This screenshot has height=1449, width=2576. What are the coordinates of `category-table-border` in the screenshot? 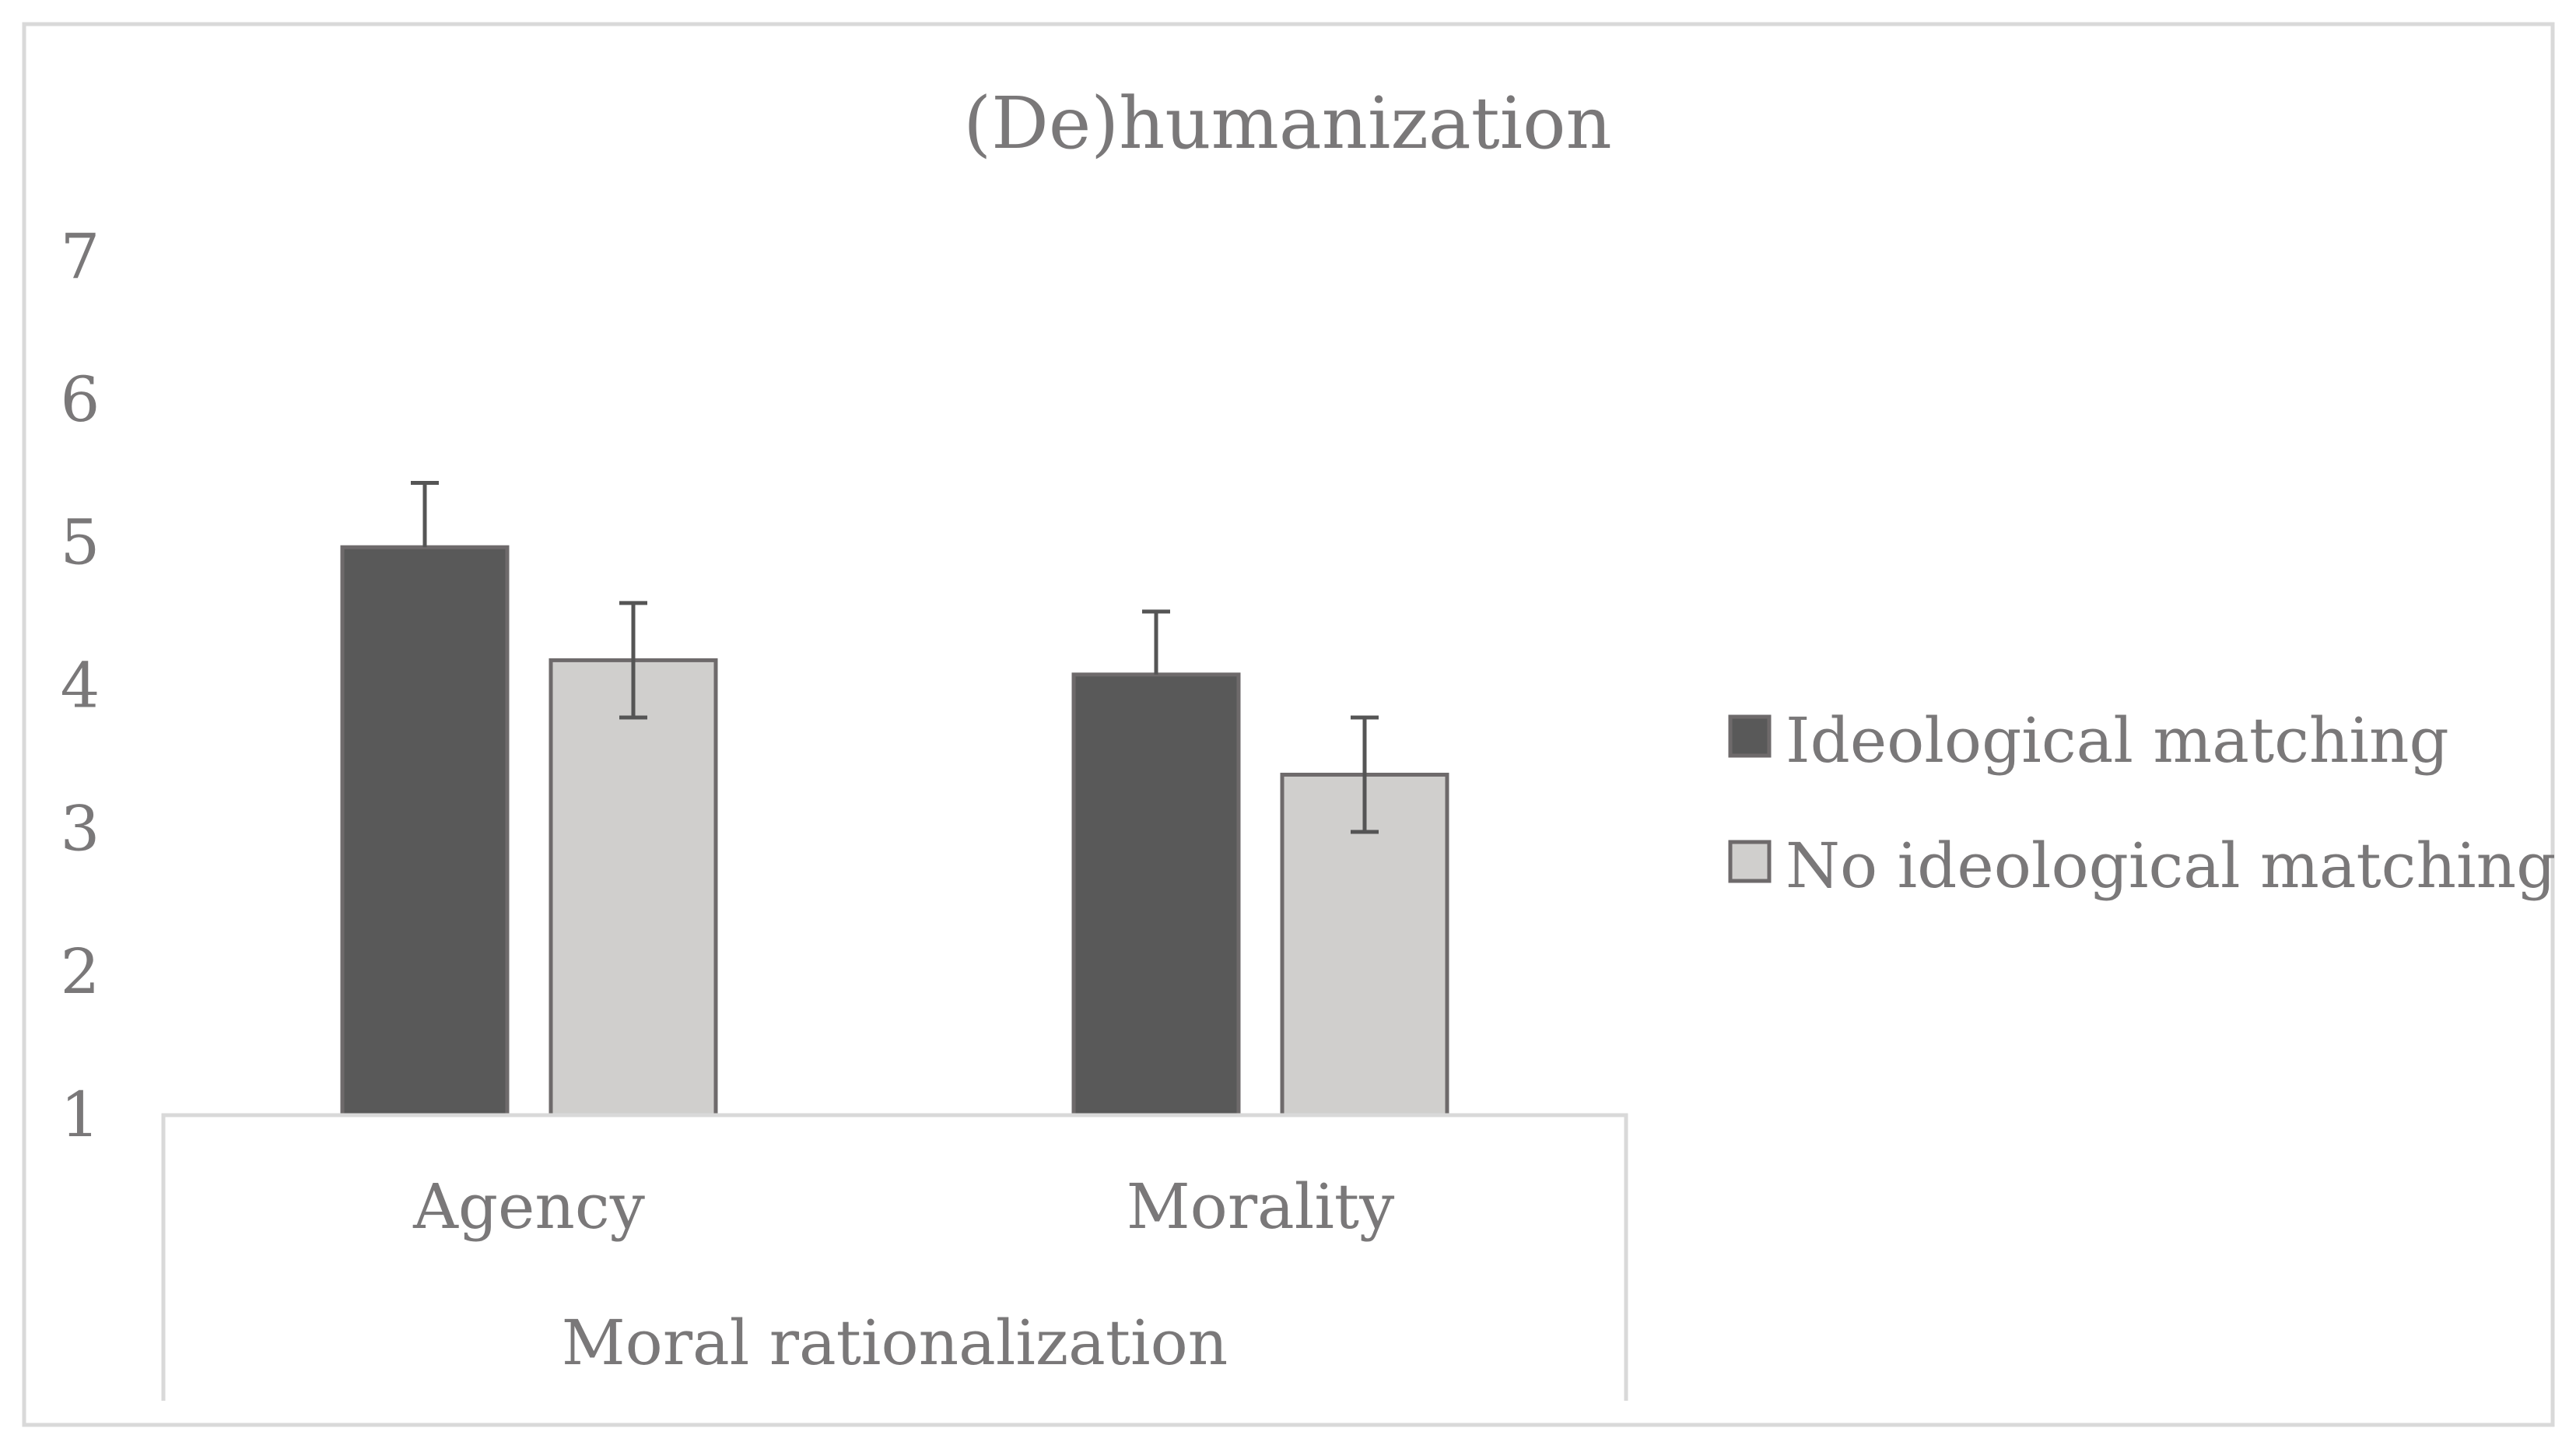 It's located at (895, 1257).